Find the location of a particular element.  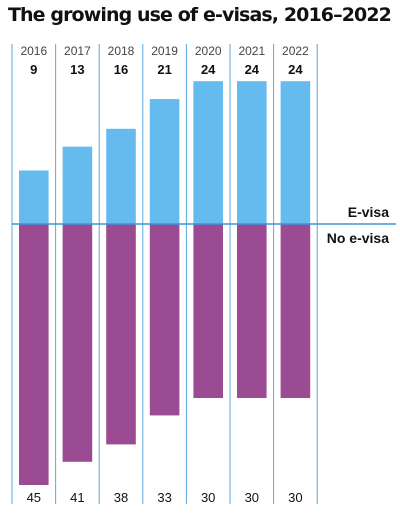

bar-no-evisa-2018 is located at coordinates (121, 334).